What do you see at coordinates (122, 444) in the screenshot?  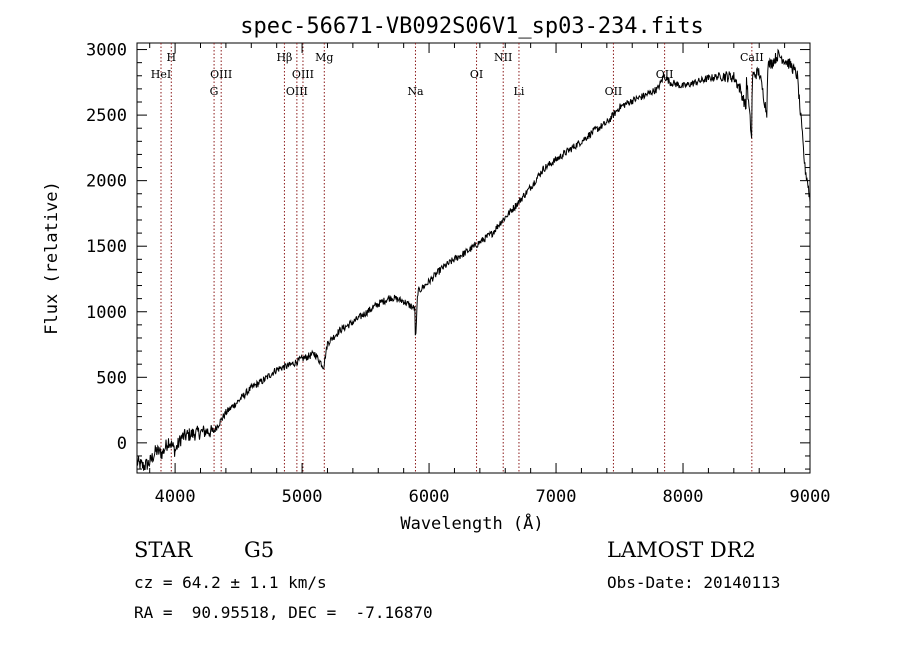 I see `y-tick-label-0: 0` at bounding box center [122, 444].